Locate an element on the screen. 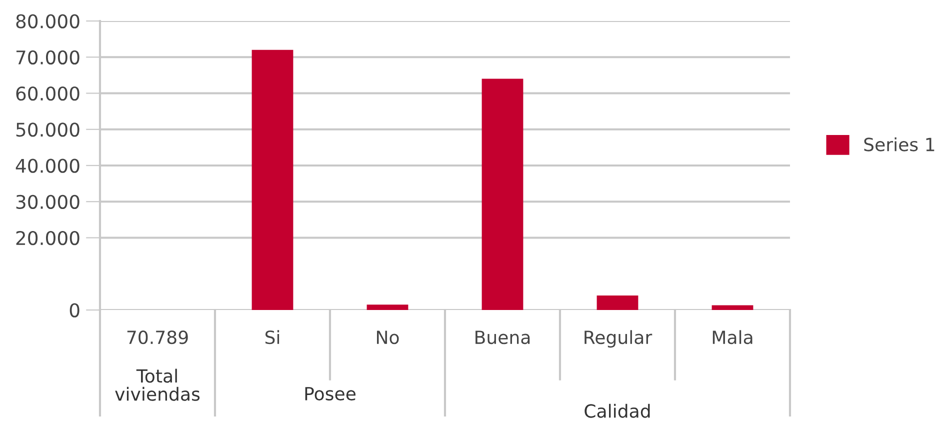 The image size is (941, 422). legend-label: Series 1 is located at coordinates (899, 144).